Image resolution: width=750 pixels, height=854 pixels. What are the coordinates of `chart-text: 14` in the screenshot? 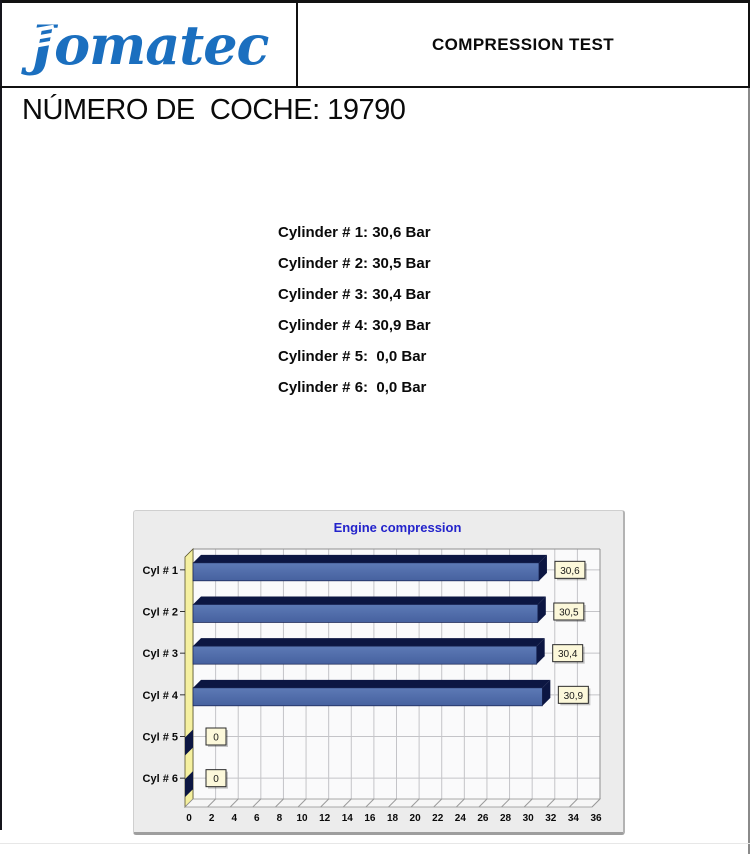 It's located at (348, 818).